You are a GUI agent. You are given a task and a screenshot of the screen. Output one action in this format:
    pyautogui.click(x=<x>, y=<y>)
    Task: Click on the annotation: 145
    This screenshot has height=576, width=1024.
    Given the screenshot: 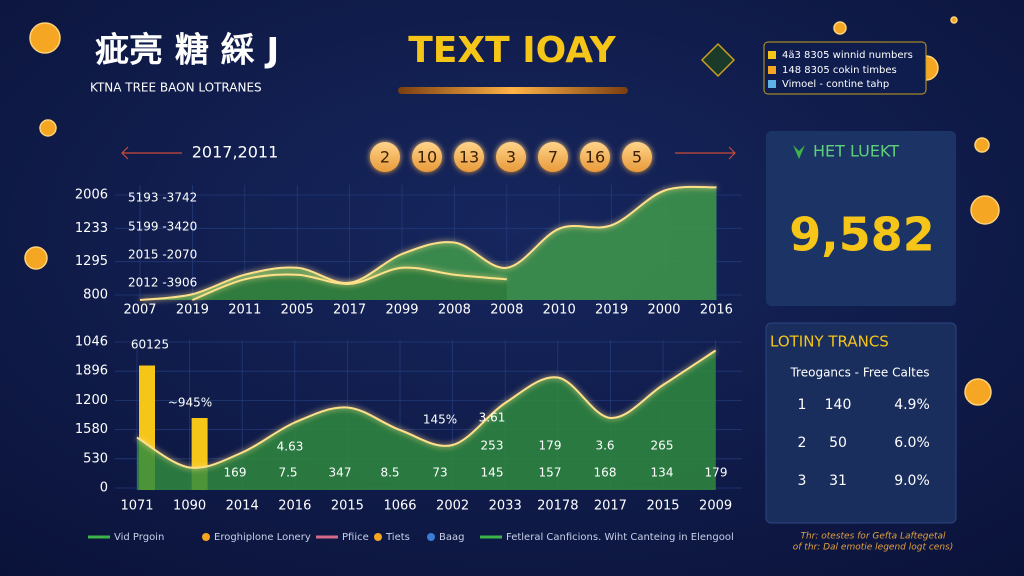 What is the action you would take?
    pyautogui.click(x=492, y=473)
    